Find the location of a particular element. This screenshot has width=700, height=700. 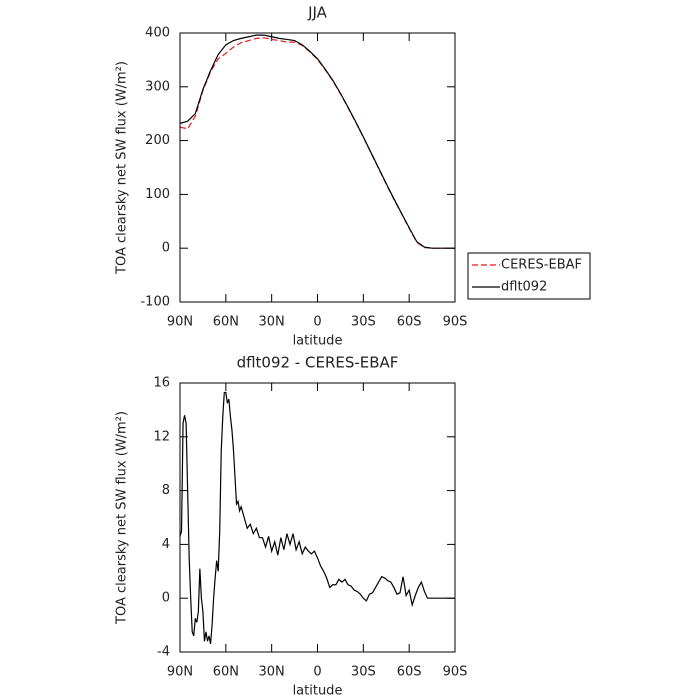

y-tick-label: 100 is located at coordinates (157, 194).